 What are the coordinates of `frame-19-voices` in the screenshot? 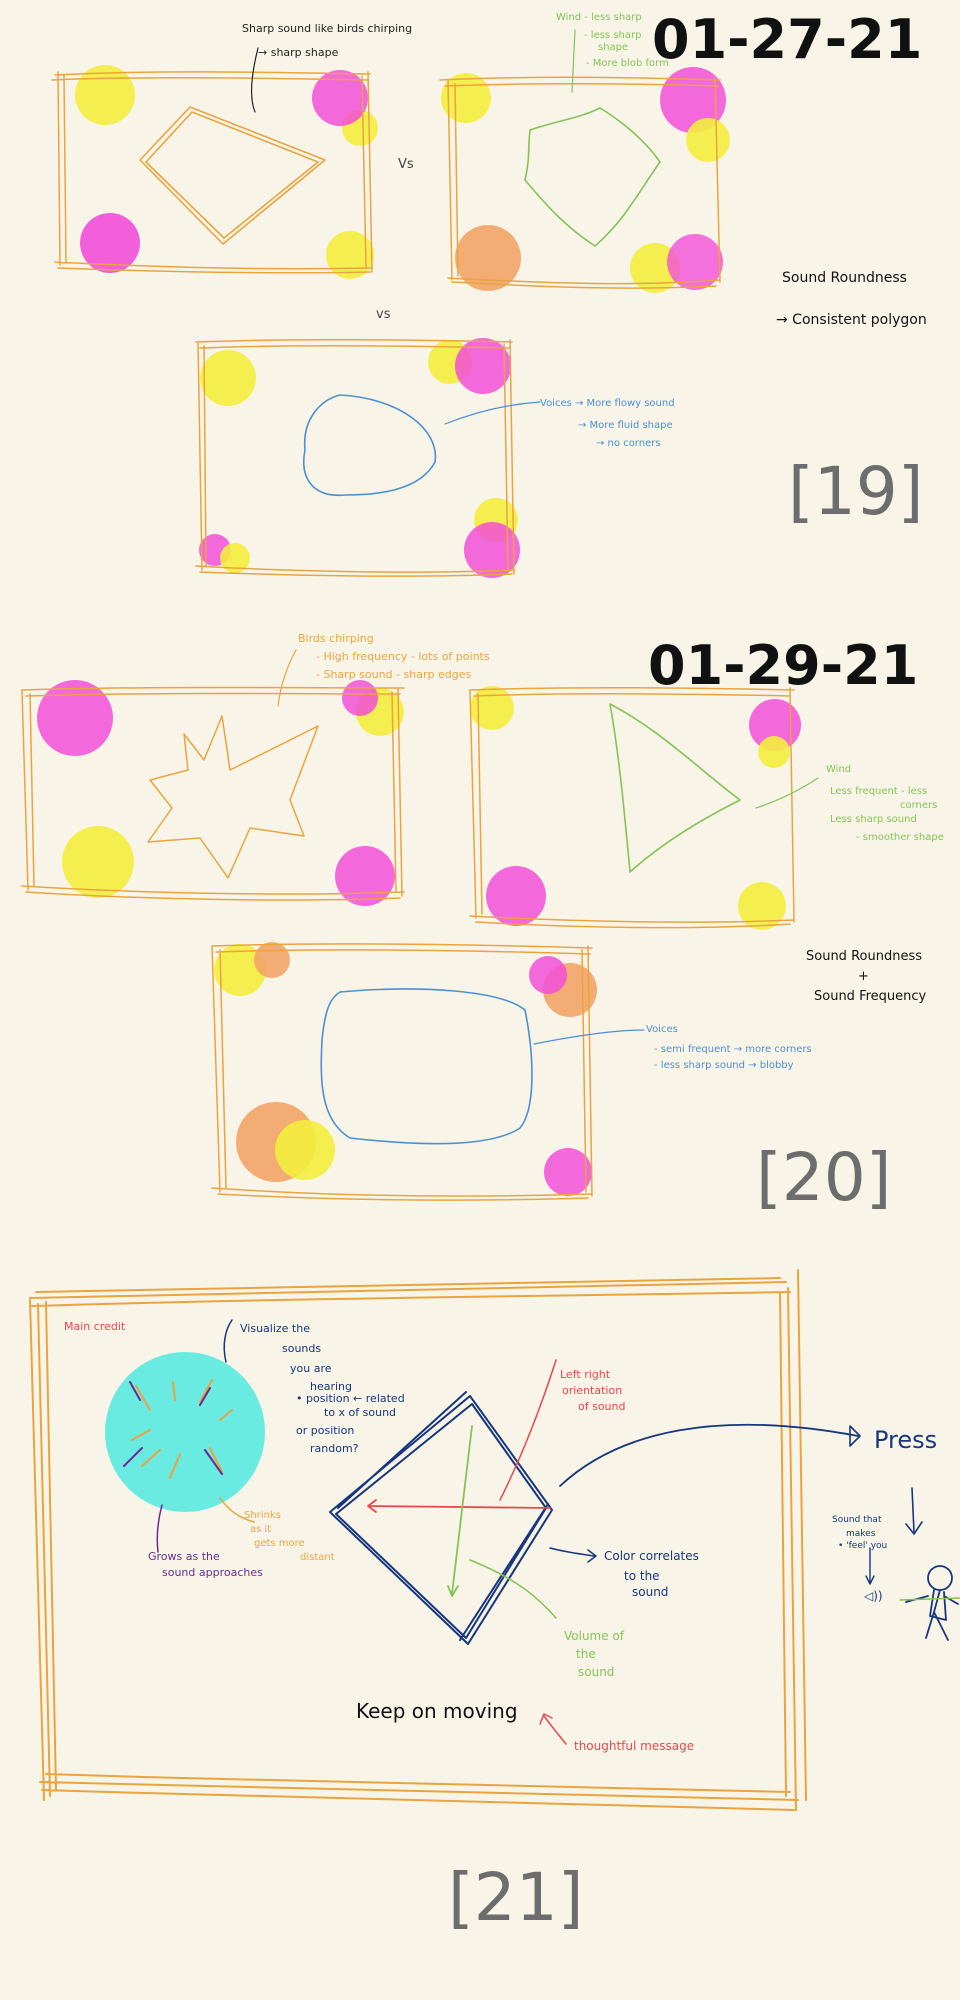 It's located at (357, 458).